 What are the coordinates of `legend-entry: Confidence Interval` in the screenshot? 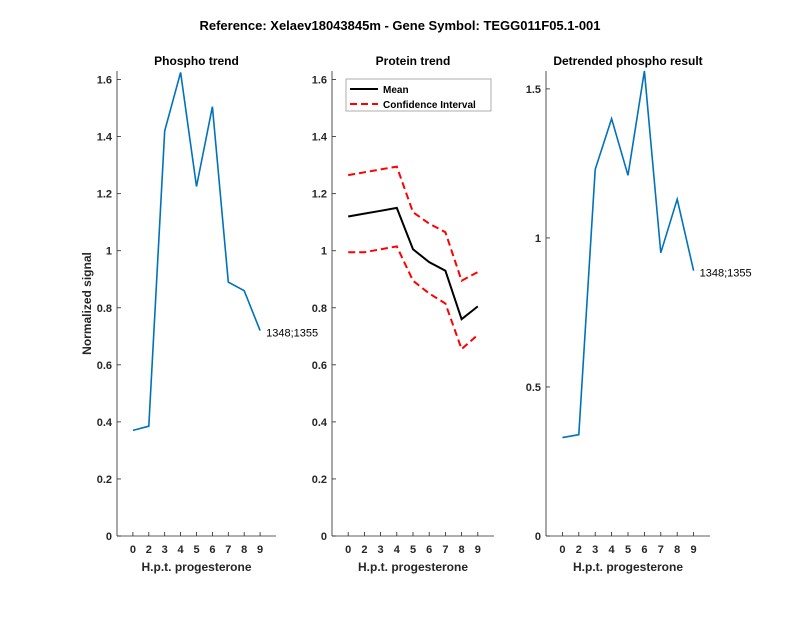 It's located at (429, 105).